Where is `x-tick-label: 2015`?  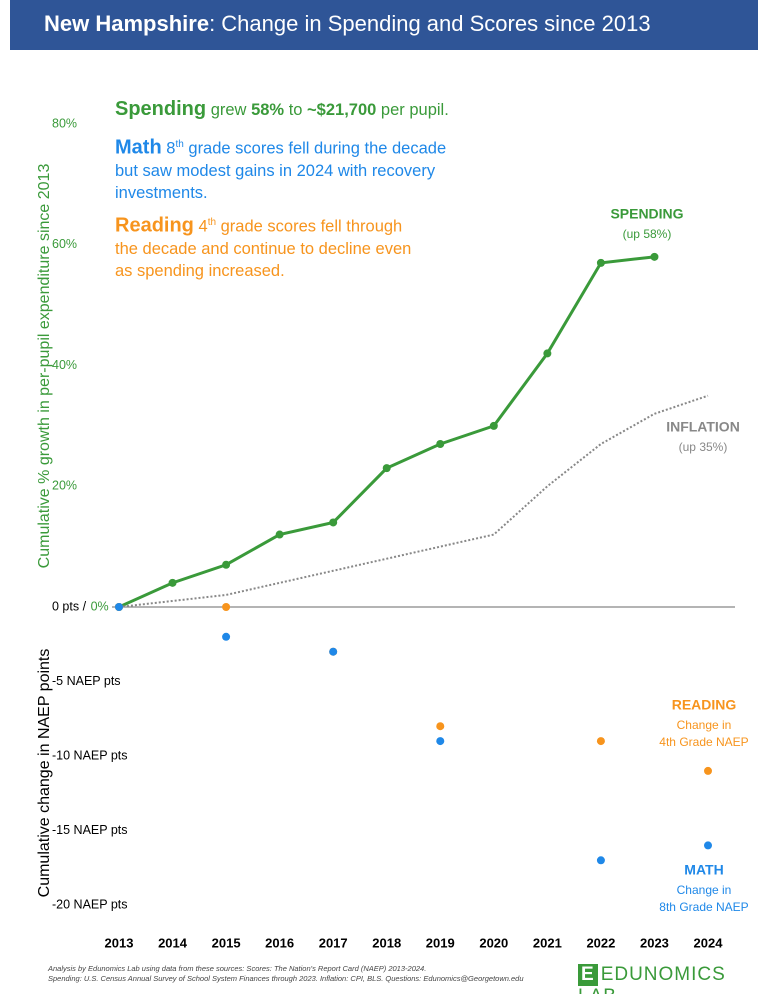
x-tick-label: 2015 is located at coordinates (226, 942).